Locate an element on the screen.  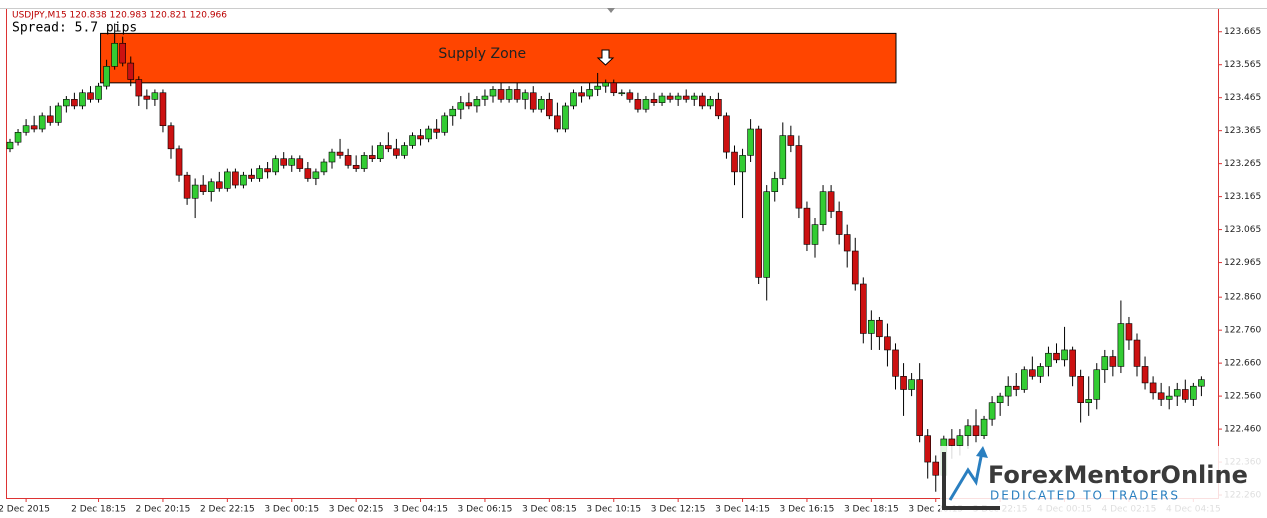
y-tick-label: 123.565 is located at coordinates (1242, 65).